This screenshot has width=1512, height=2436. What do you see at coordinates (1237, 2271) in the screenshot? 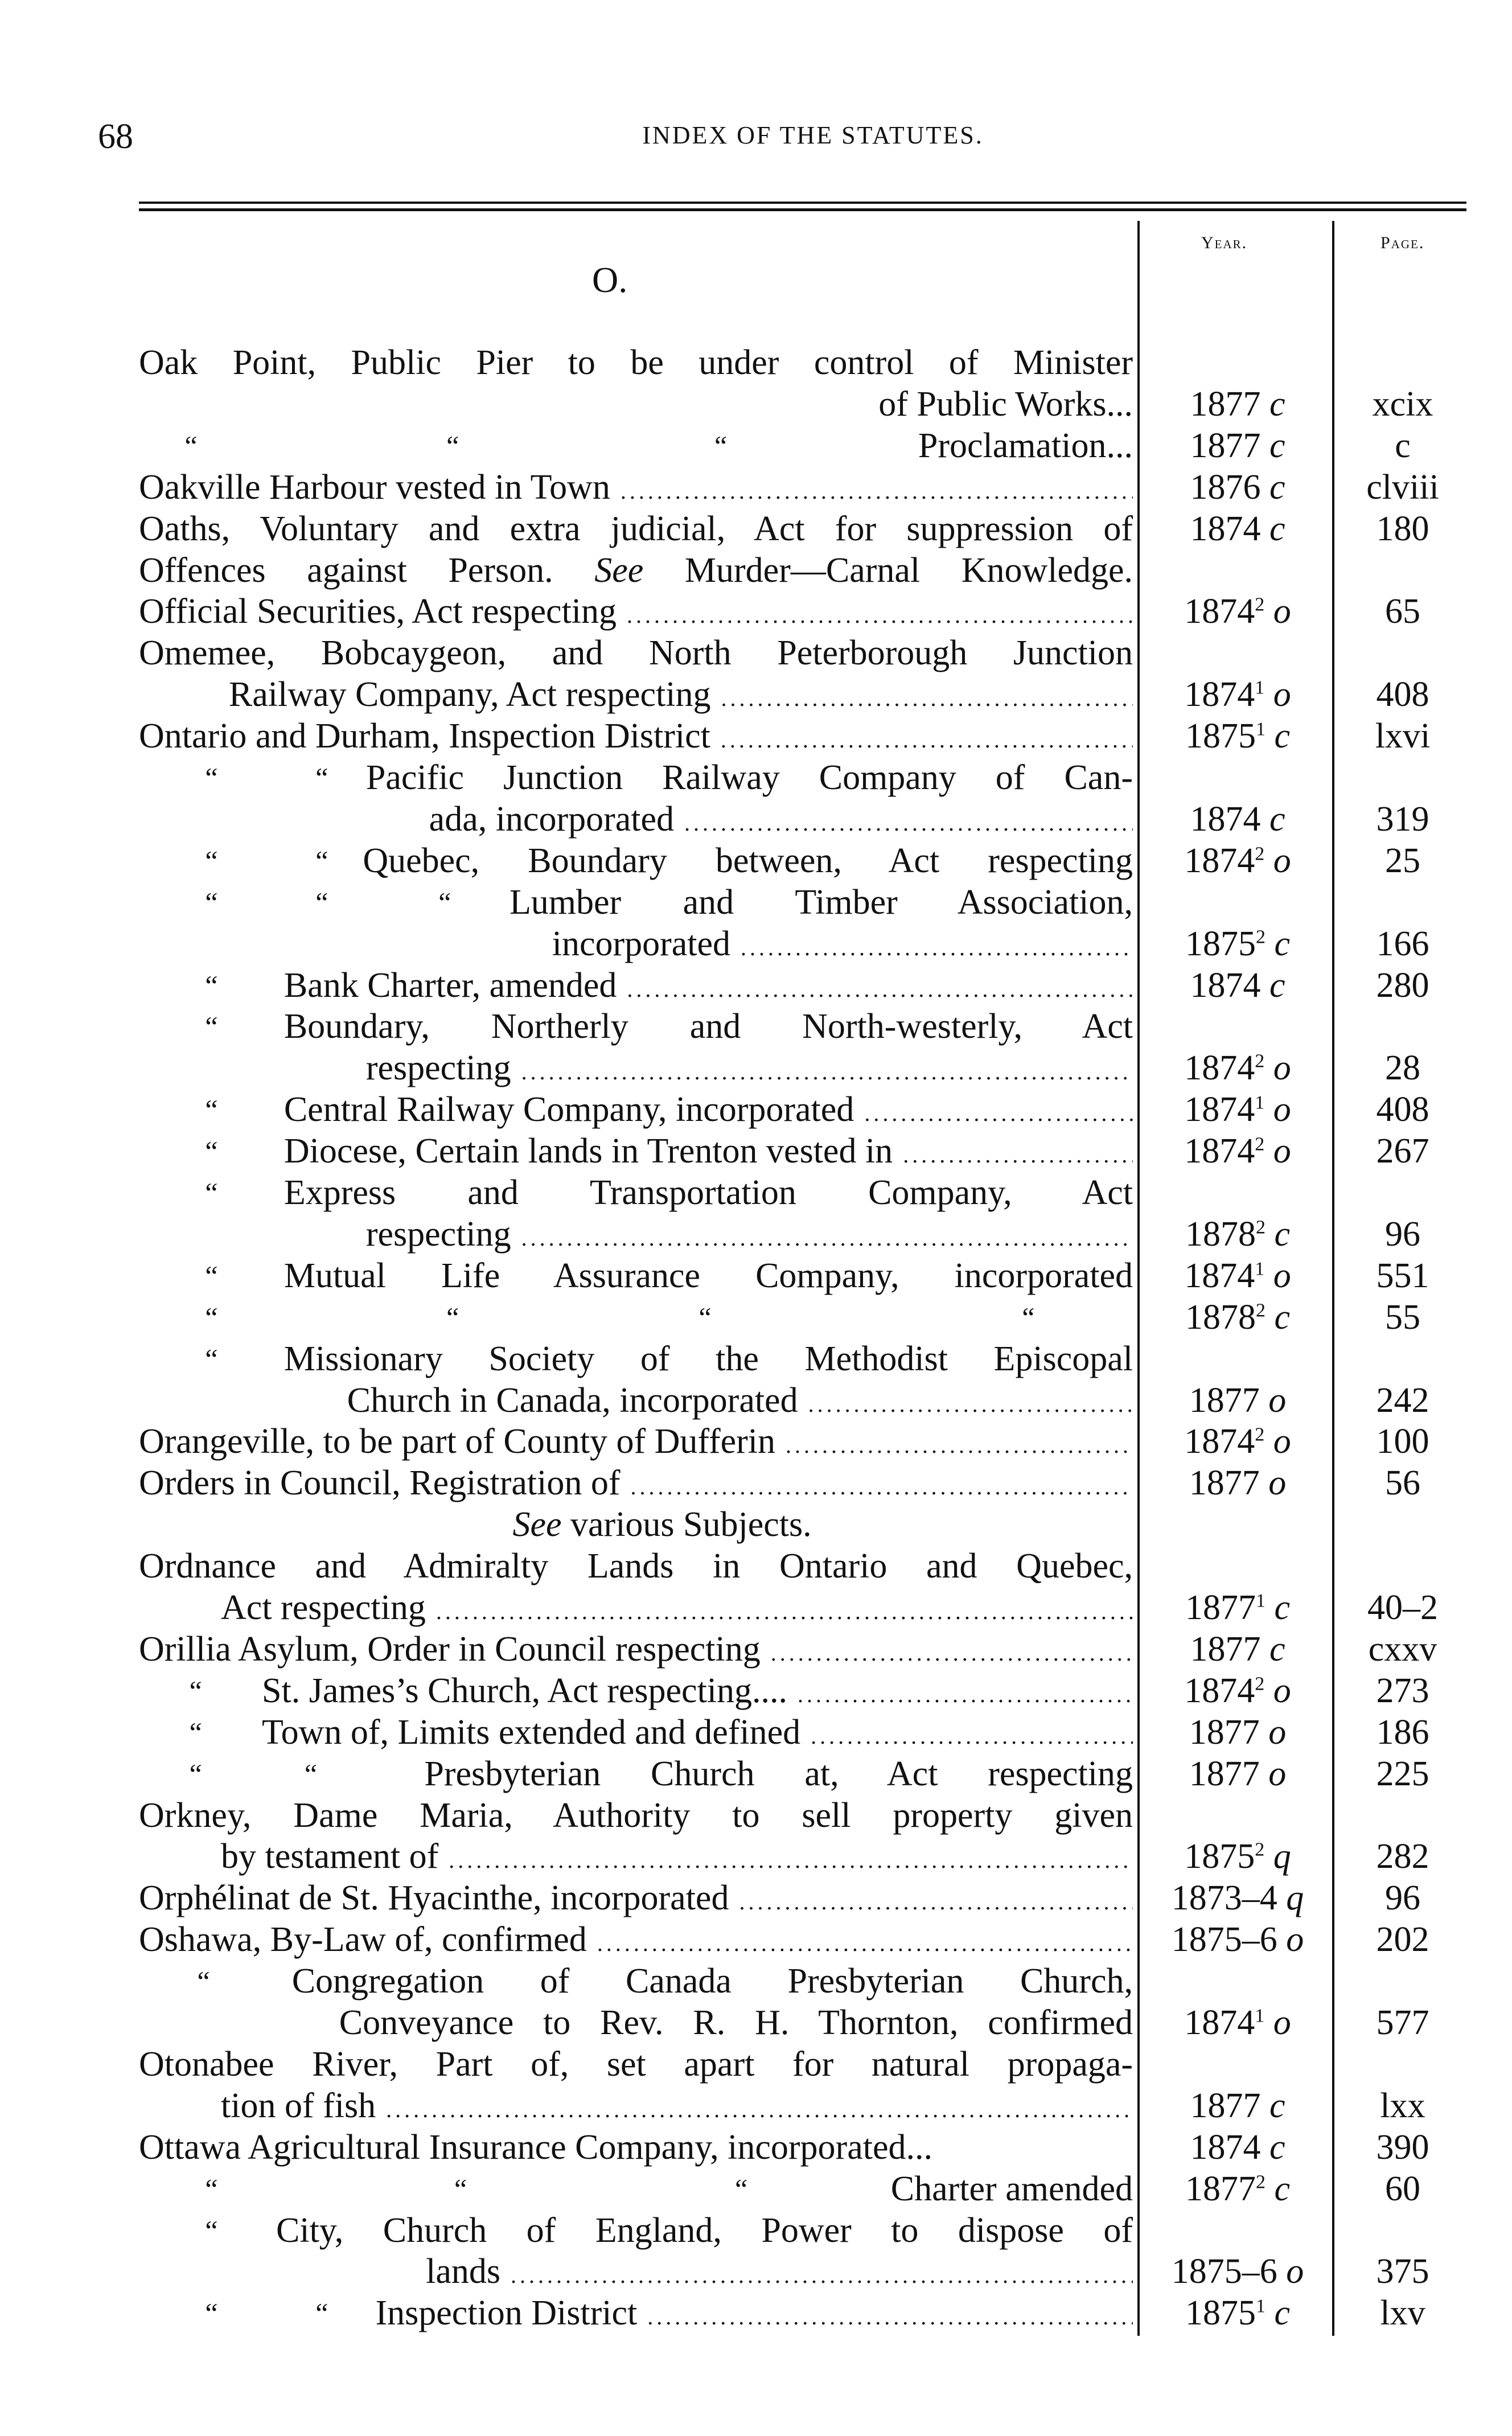
I see `year-cell: 1875–6 o` at bounding box center [1237, 2271].